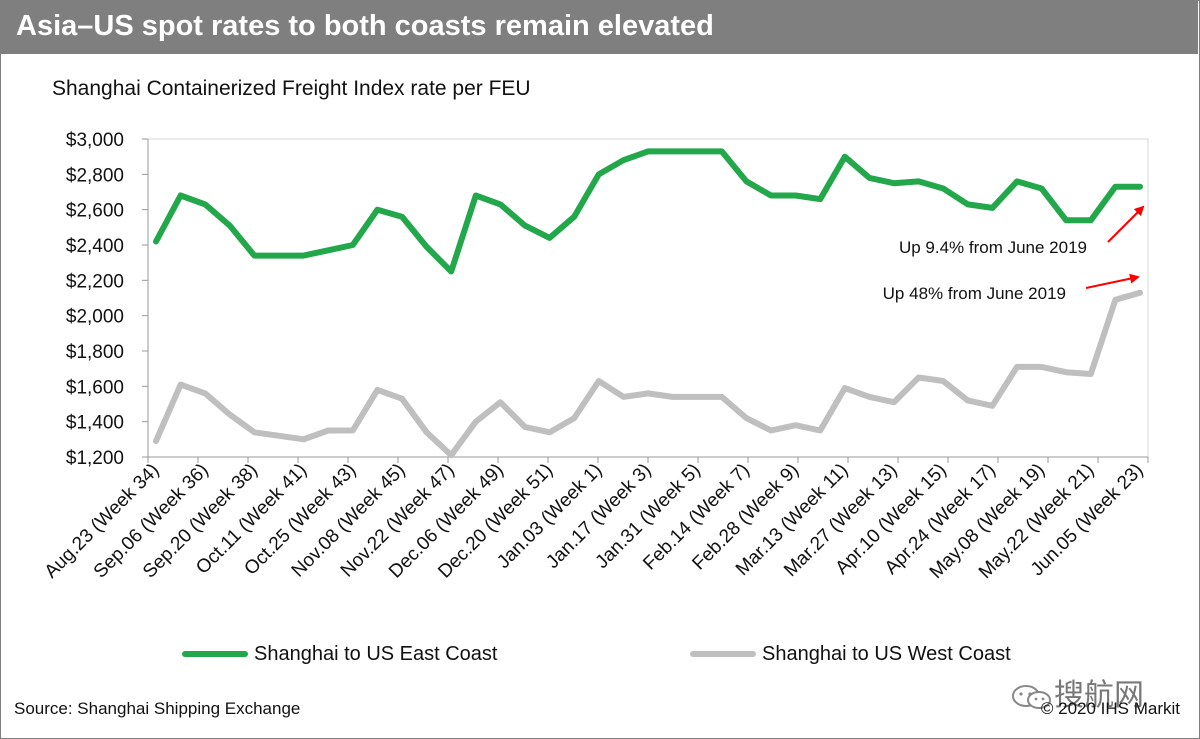 This screenshot has height=739, width=1200. Describe the element at coordinates (993, 247) in the screenshot. I see `annotation-east-coast: Up 9.4% from June 2019` at that location.